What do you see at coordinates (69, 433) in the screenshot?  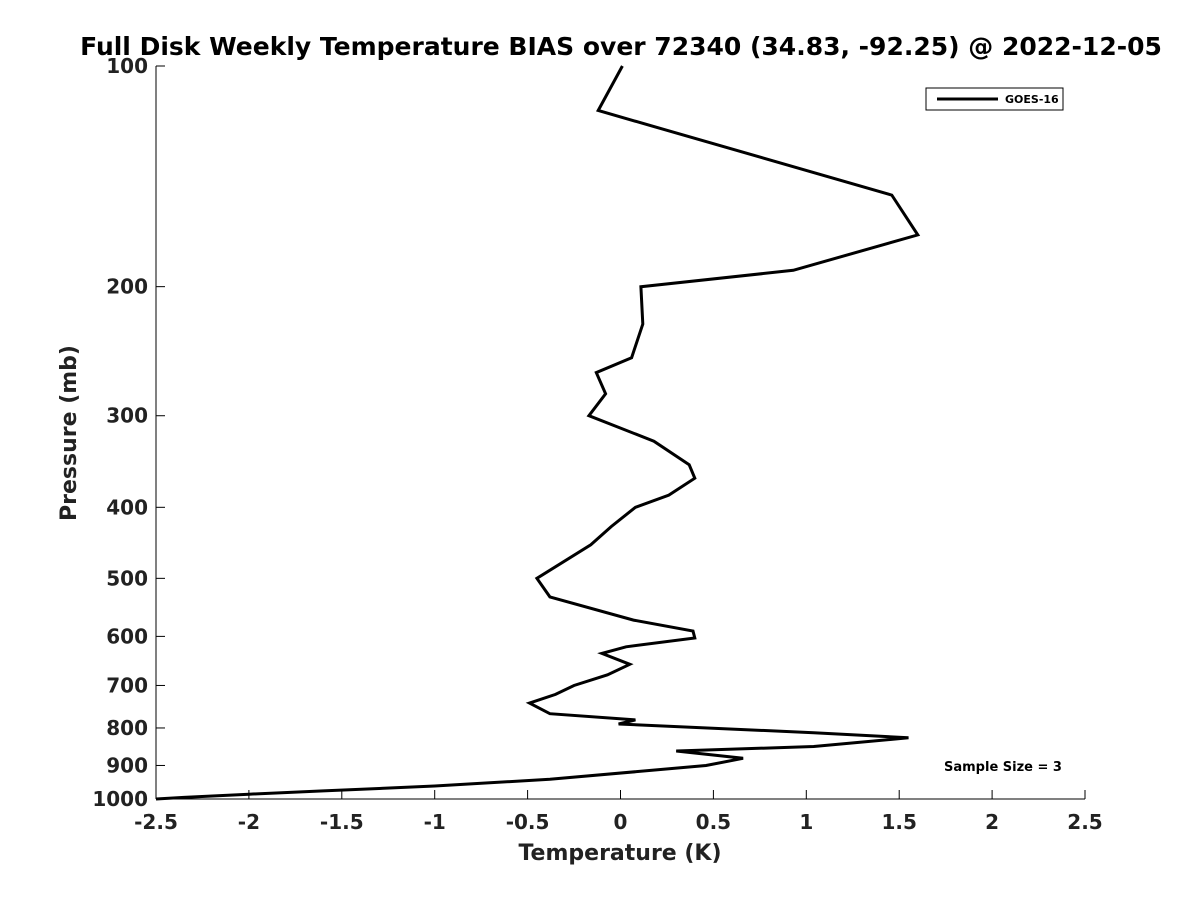 I see `y-axis-label: Pressure (mb)` at bounding box center [69, 433].